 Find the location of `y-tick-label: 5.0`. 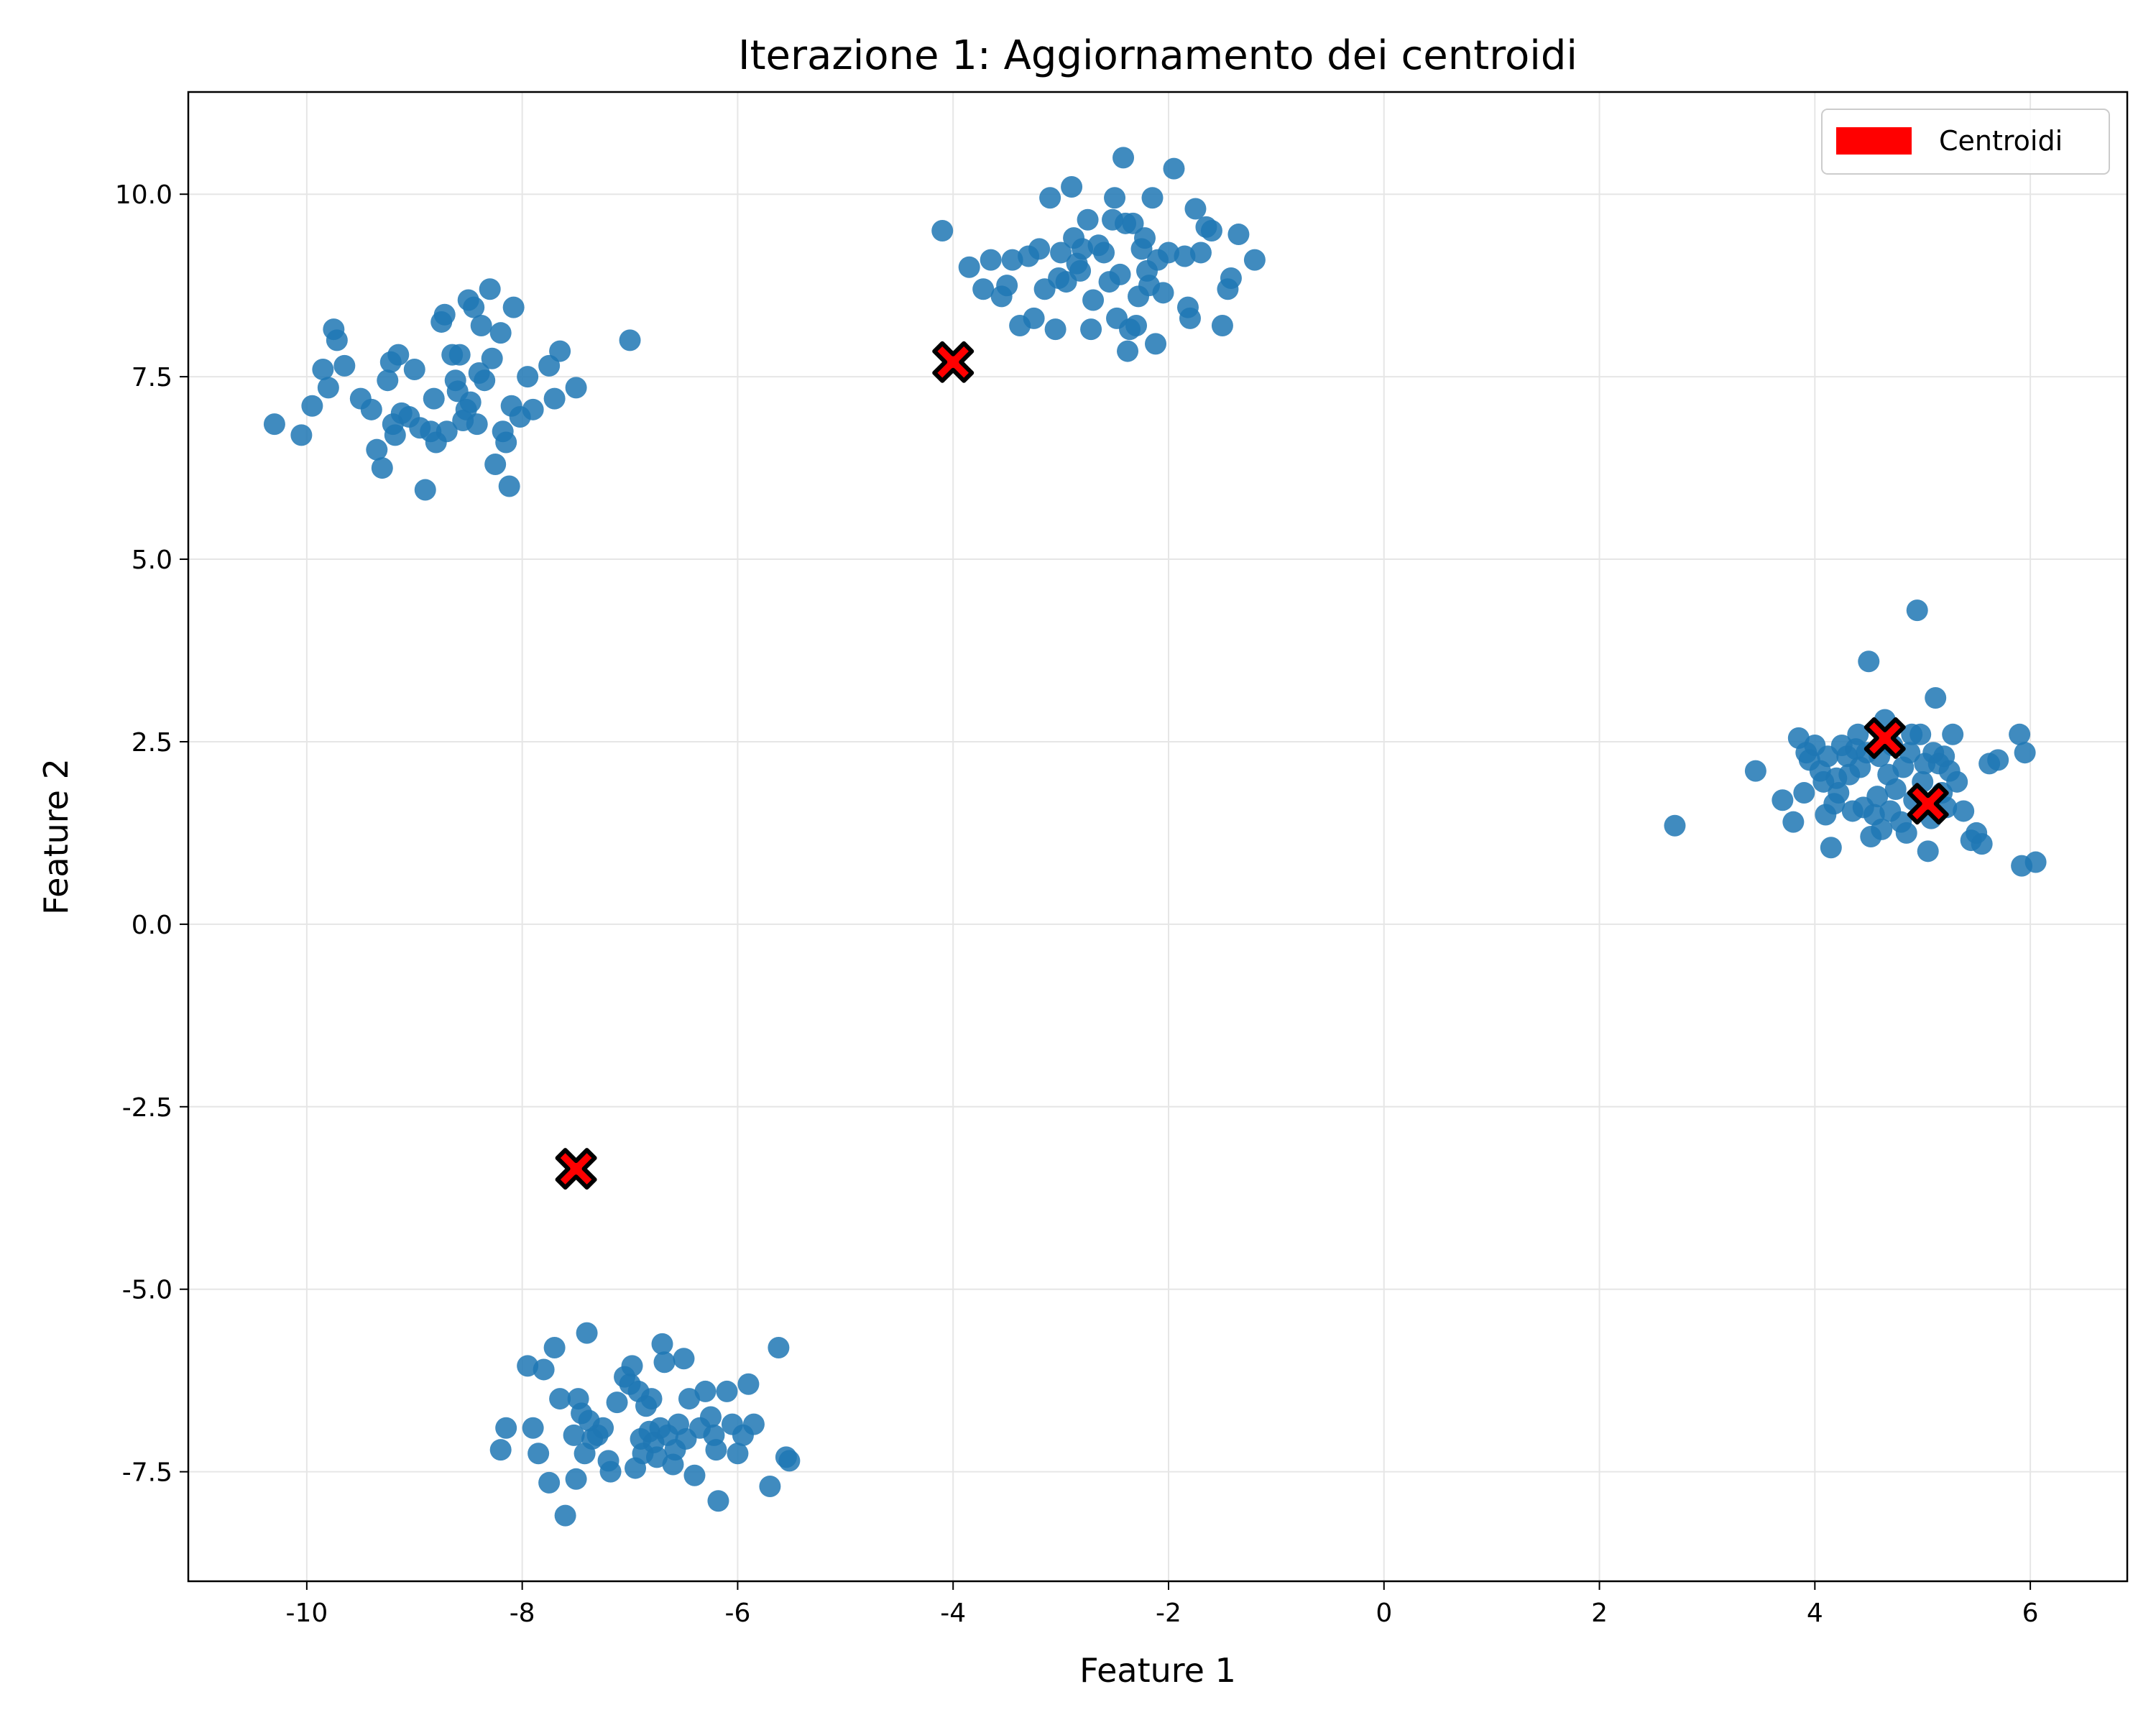

y-tick-label: 5.0 is located at coordinates (152, 560).